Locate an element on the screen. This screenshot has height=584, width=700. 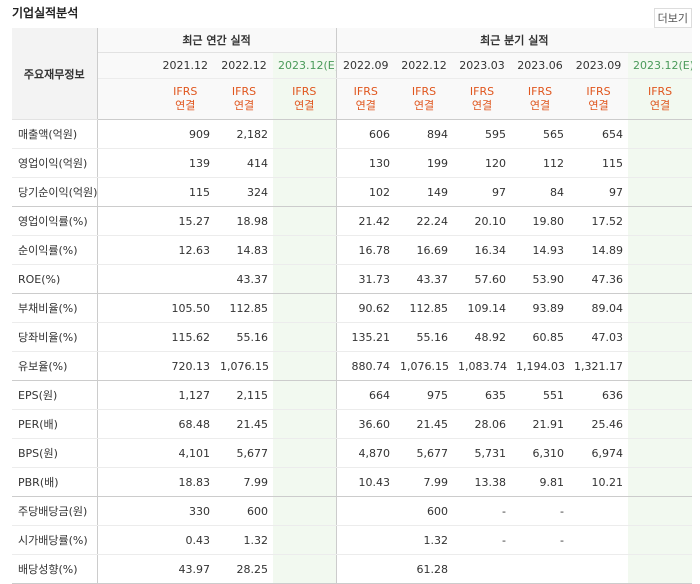
value-cell: 22.24 is located at coordinates (424, 221).